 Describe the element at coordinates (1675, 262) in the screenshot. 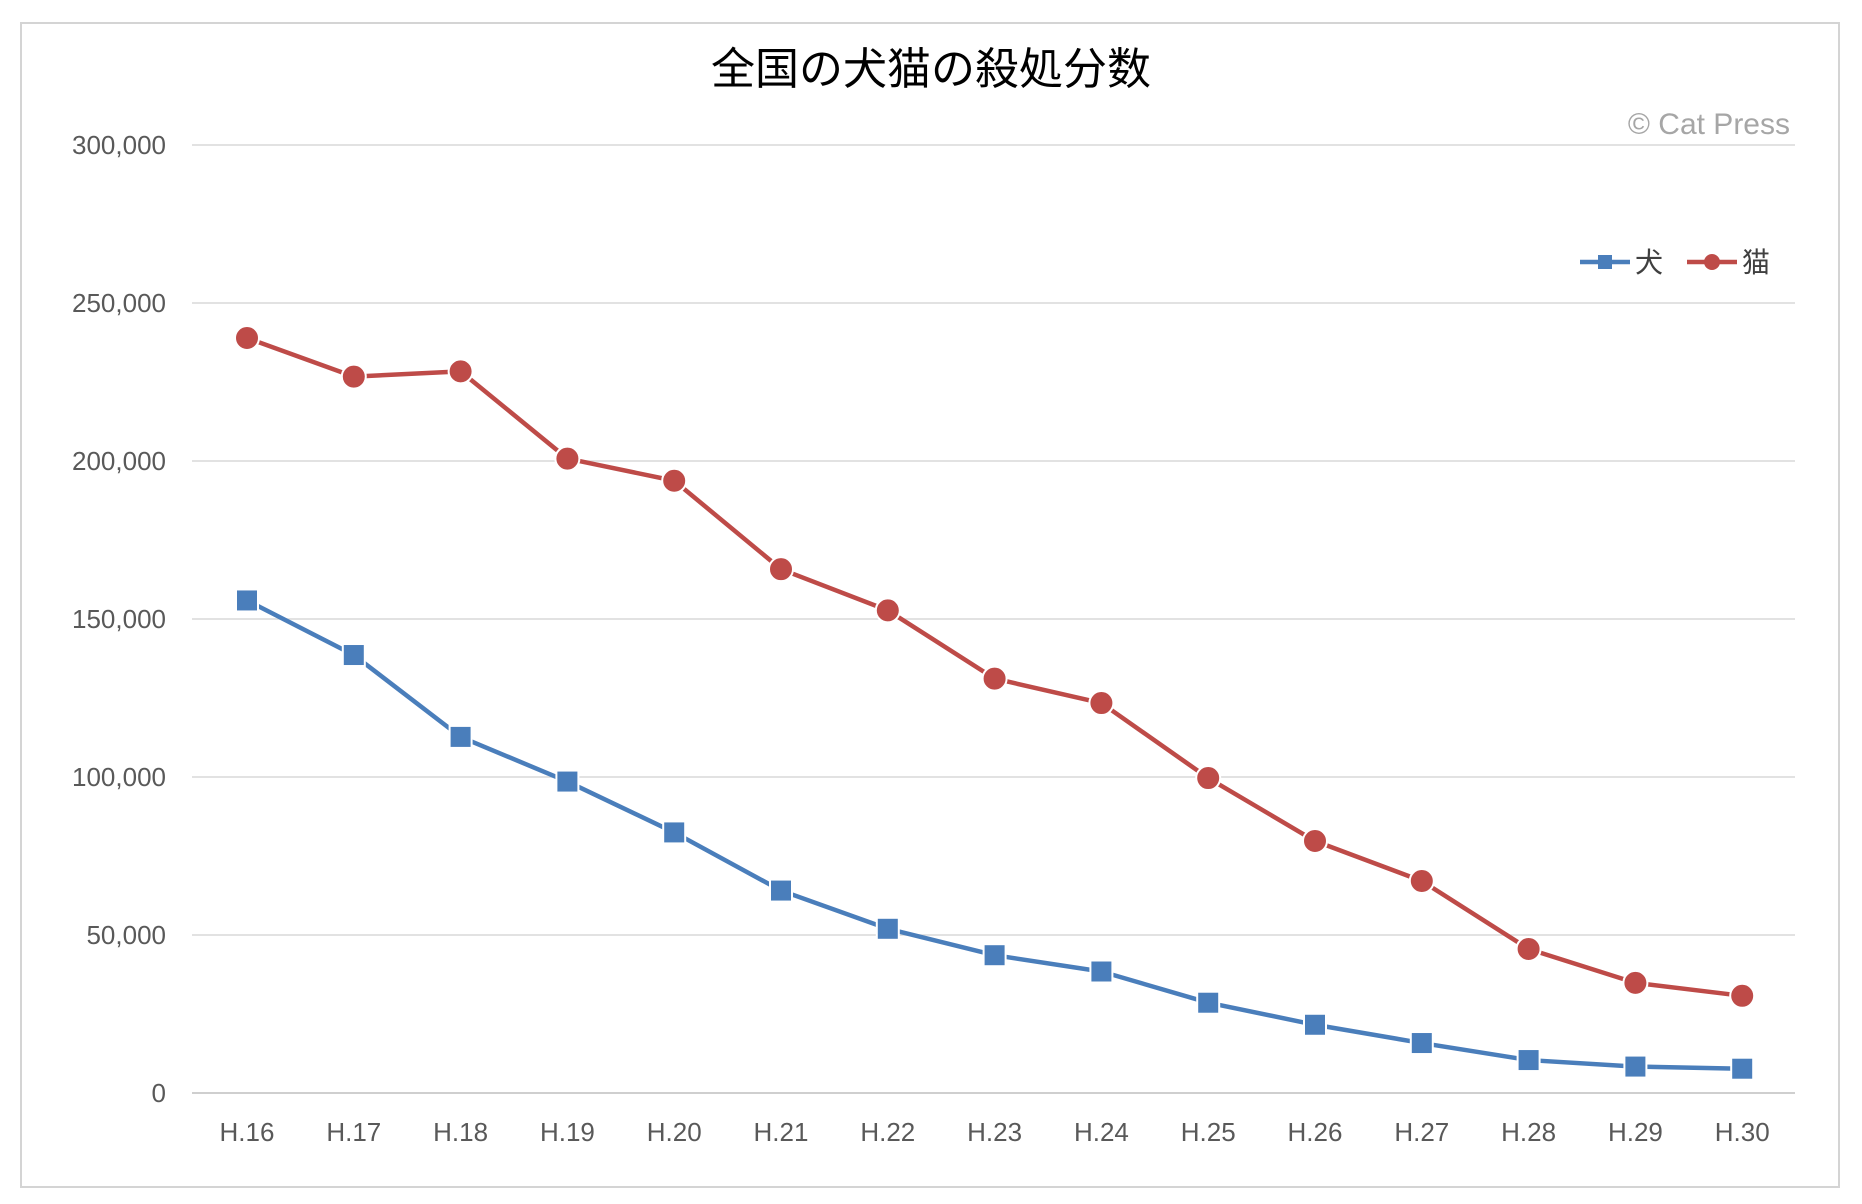

I see `legend: 犬猫` at that location.